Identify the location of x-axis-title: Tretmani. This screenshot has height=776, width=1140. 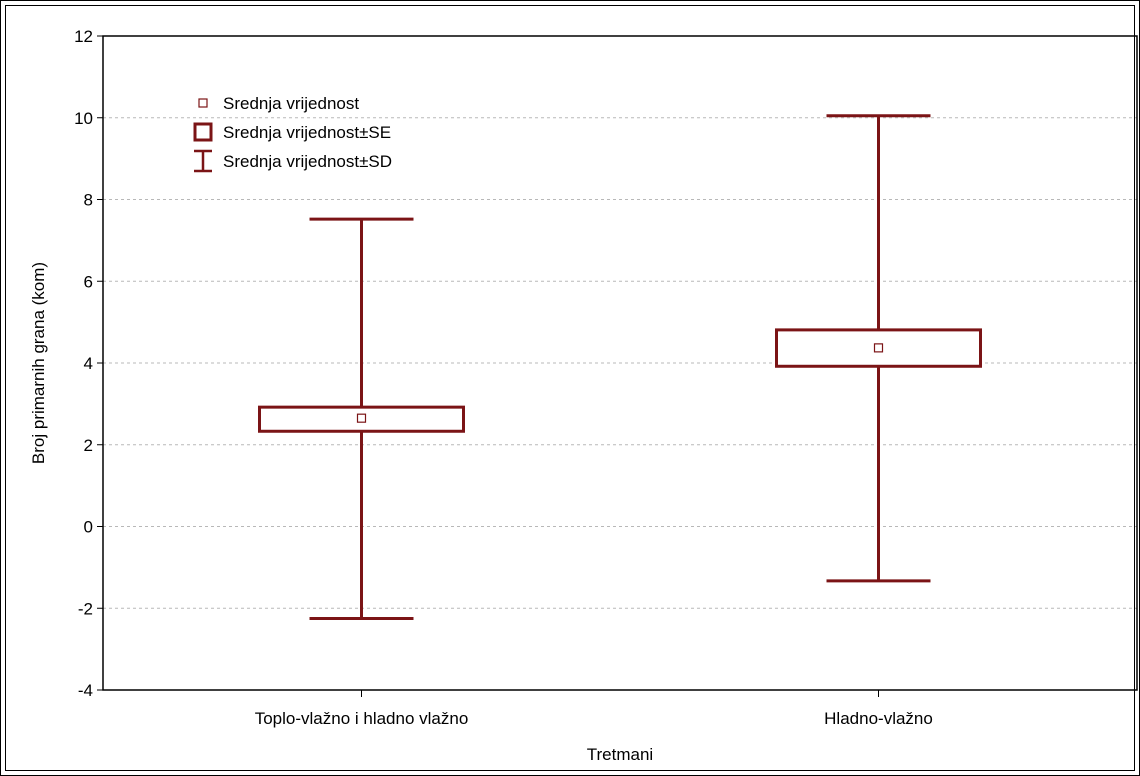
(620, 754).